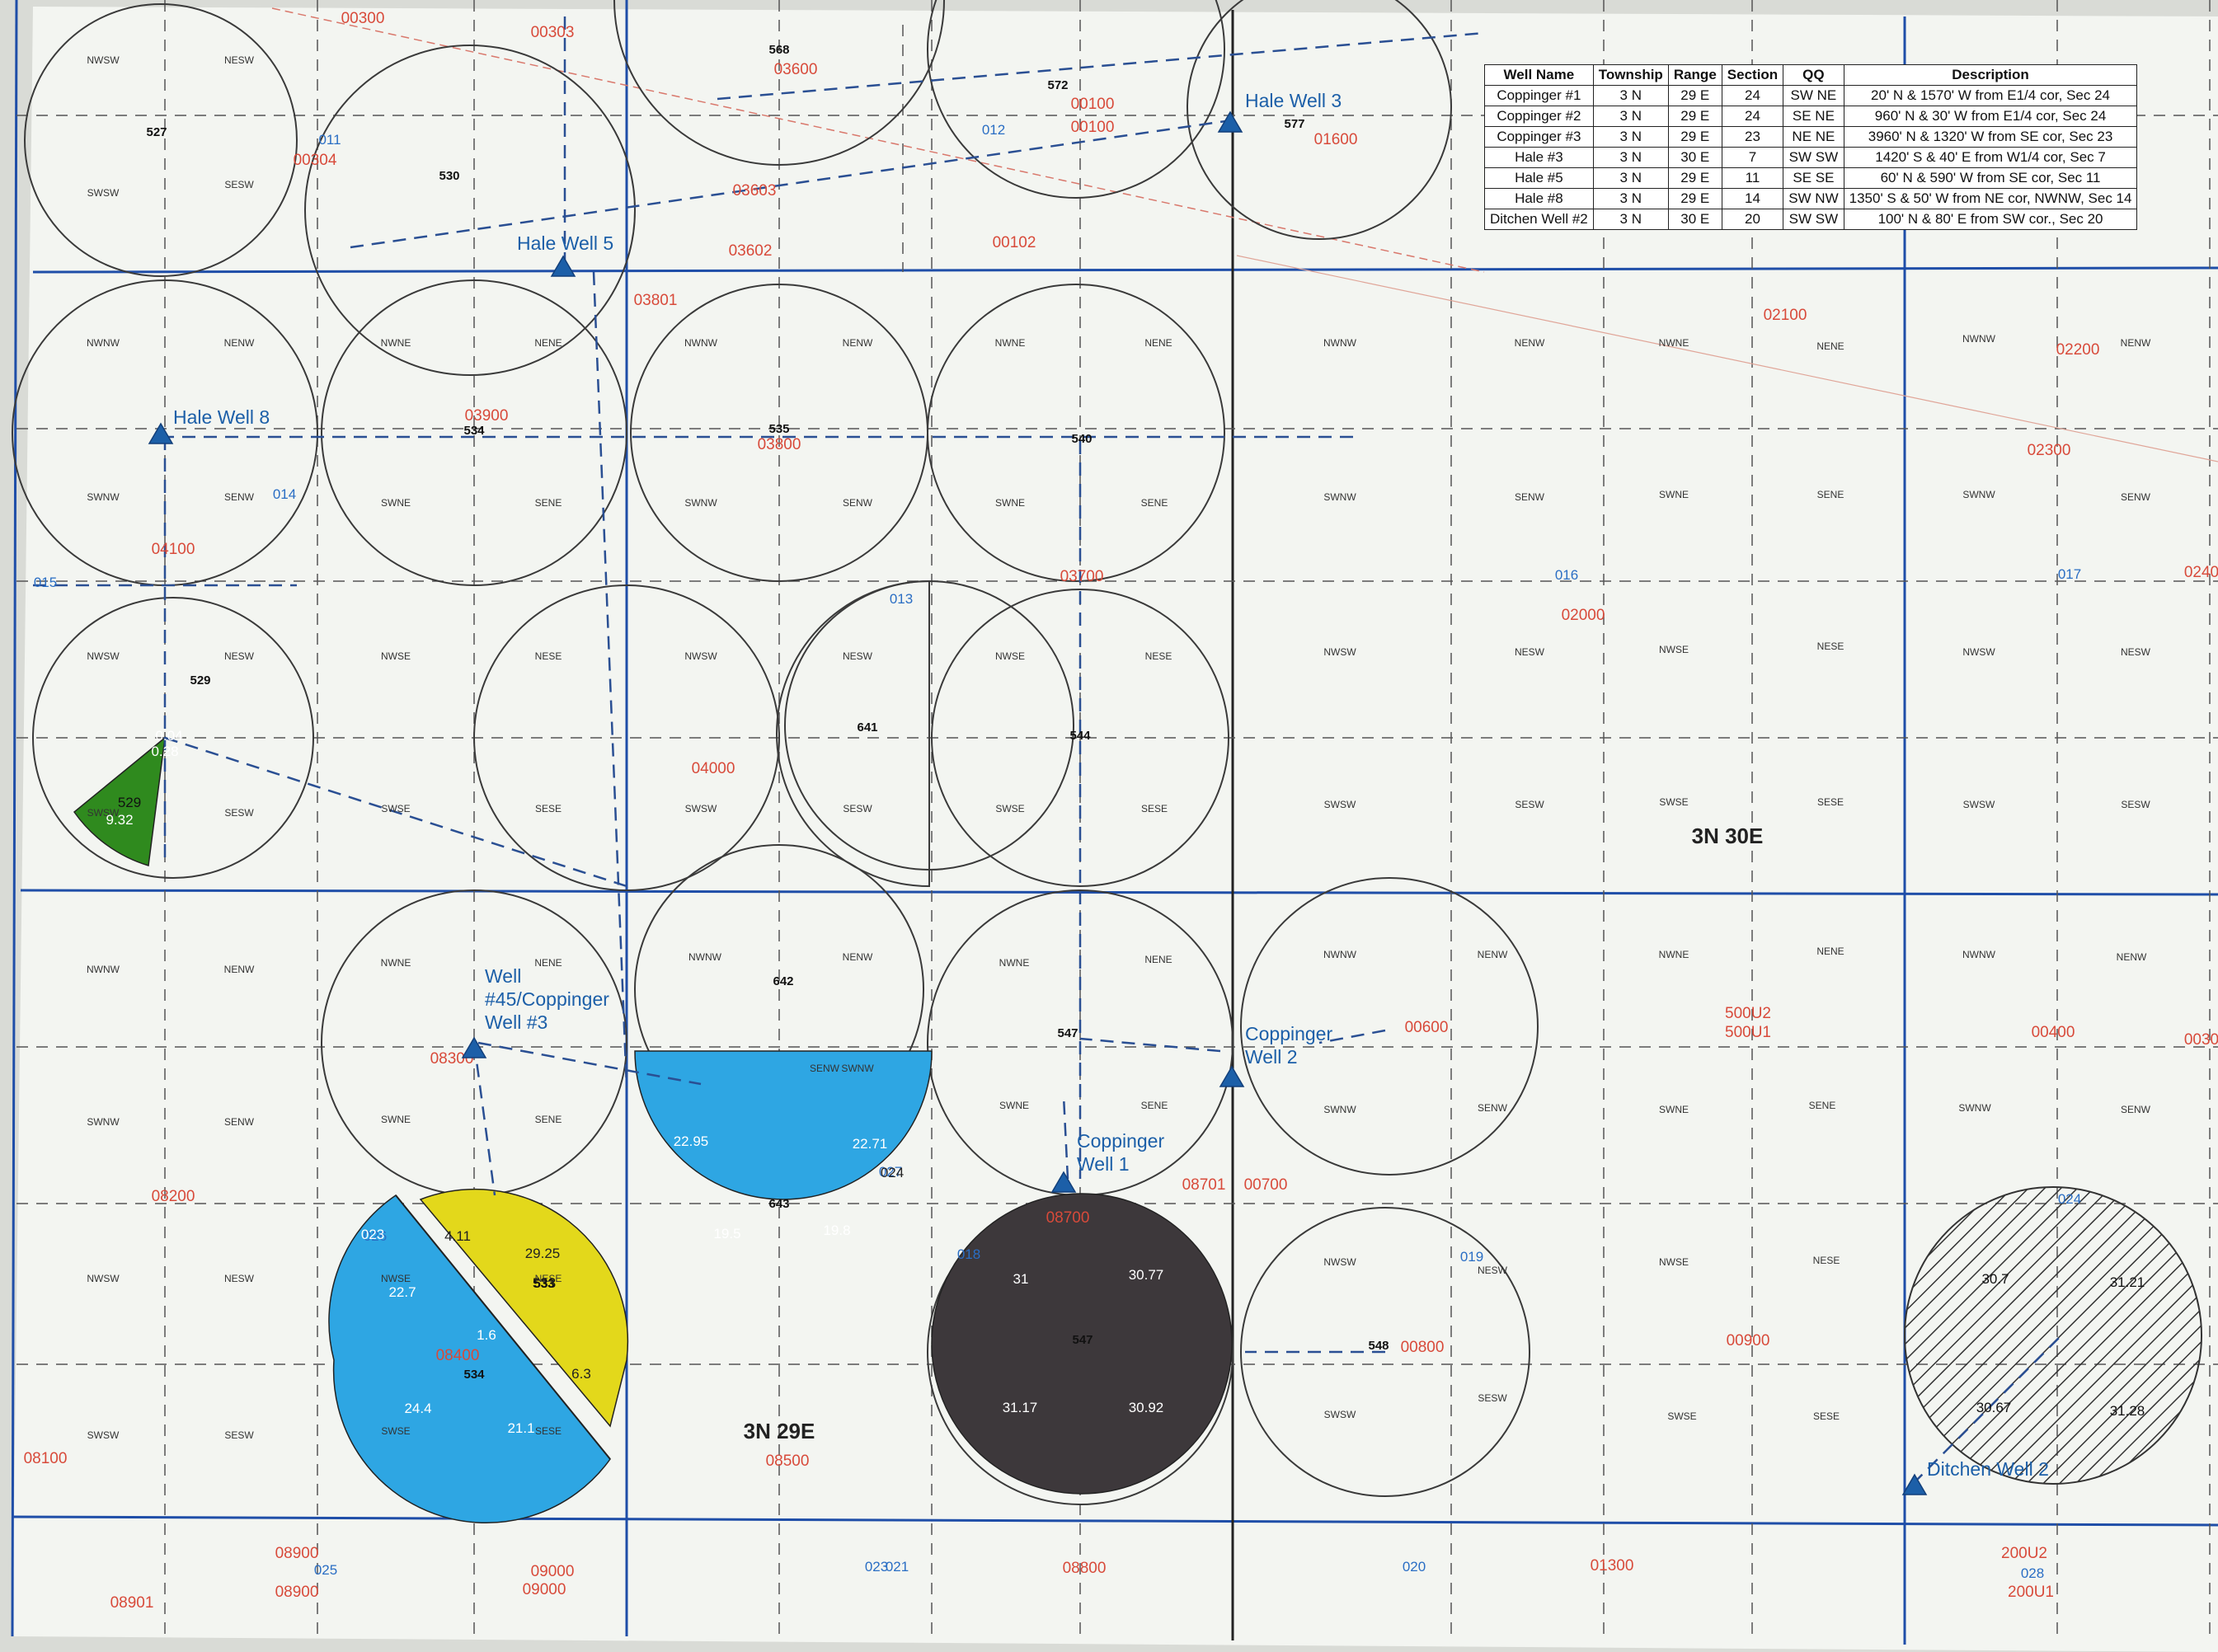 Image resolution: width=2218 pixels, height=1652 pixels. I want to click on well-table-cell: SE SE, so click(1813, 178).